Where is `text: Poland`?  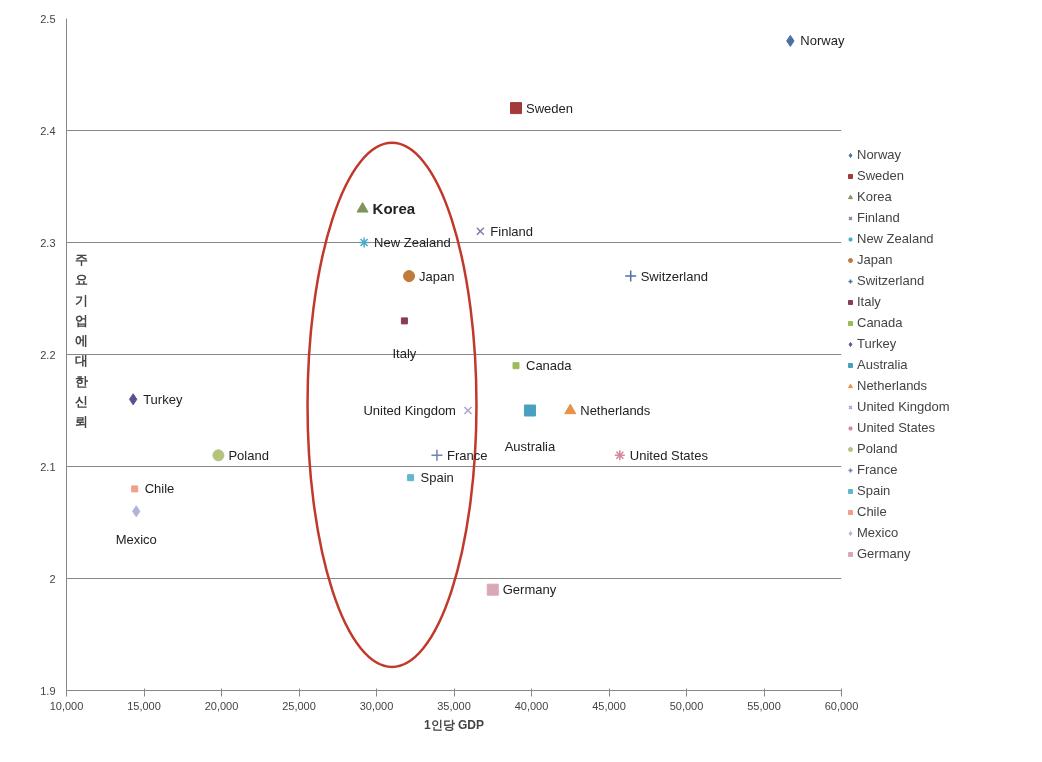
text: Poland is located at coordinates (248, 455).